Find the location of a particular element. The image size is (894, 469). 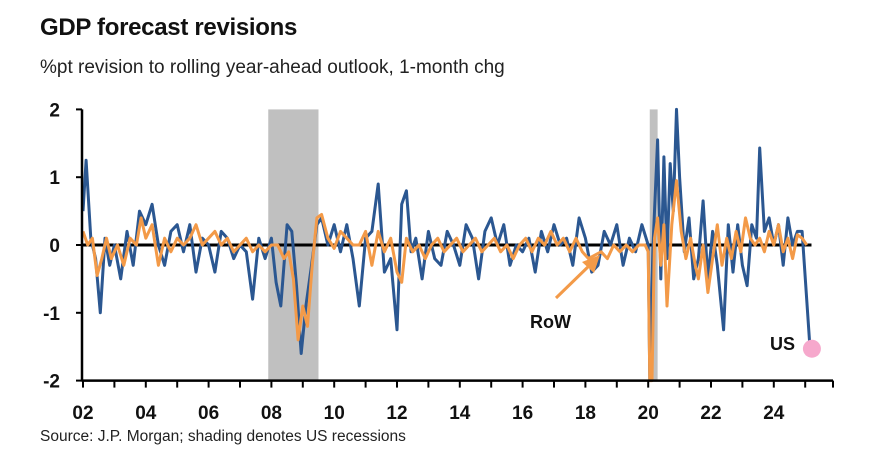

y-tick-label: 0 is located at coordinates (54, 246).